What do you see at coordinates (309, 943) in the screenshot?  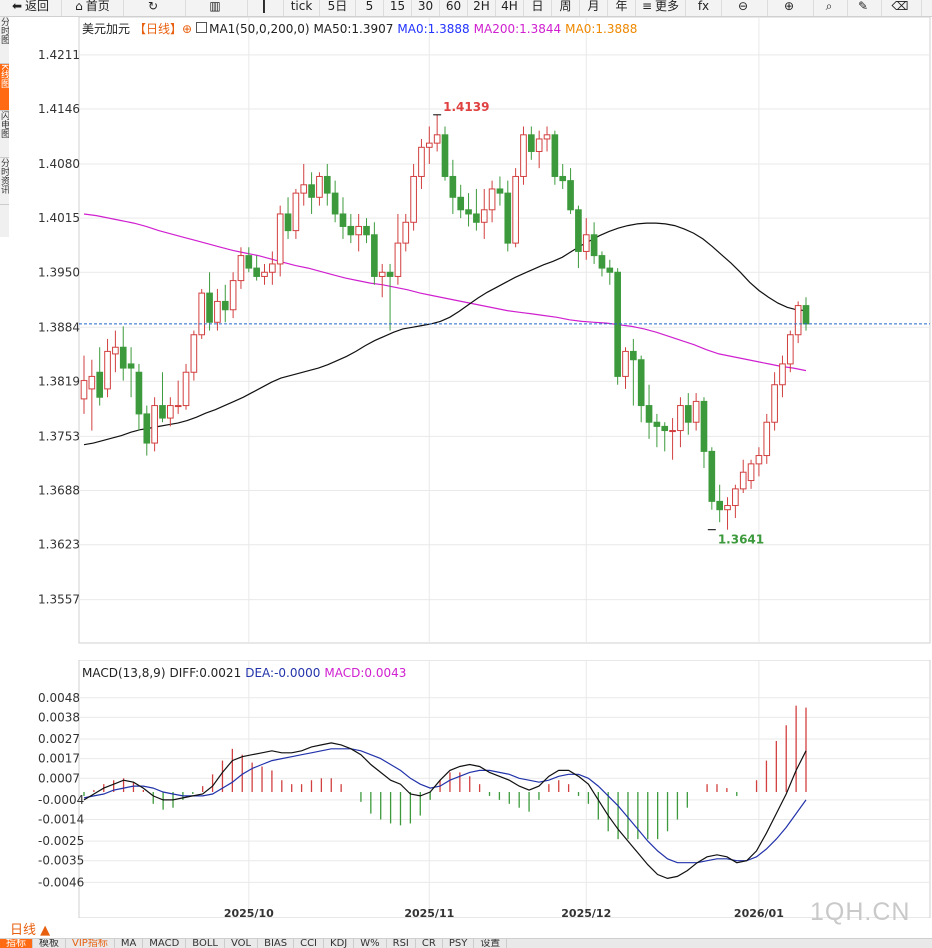 I see `indicator-tab-CCI: CCI` at bounding box center [309, 943].